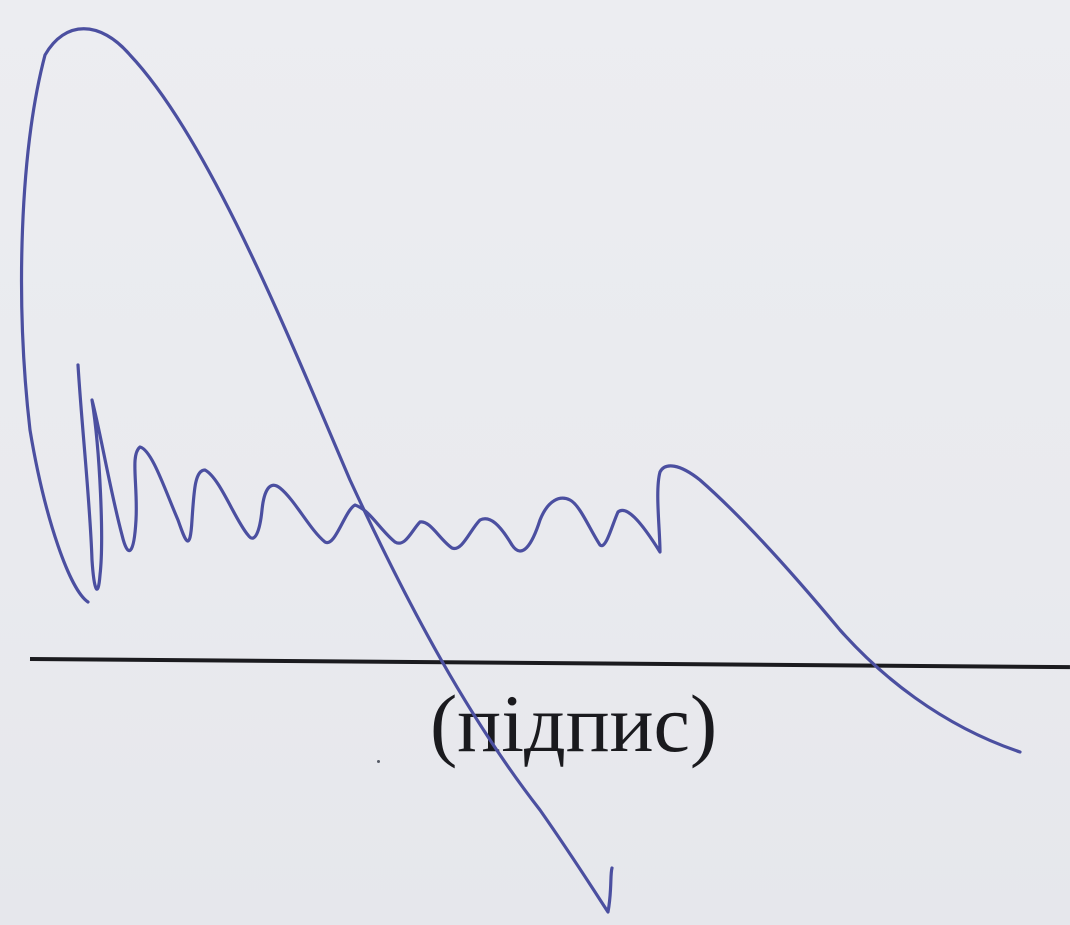 Image resolution: width=1070 pixels, height=925 pixels. Describe the element at coordinates (378, 761) in the screenshot. I see `paper-speck` at that location.